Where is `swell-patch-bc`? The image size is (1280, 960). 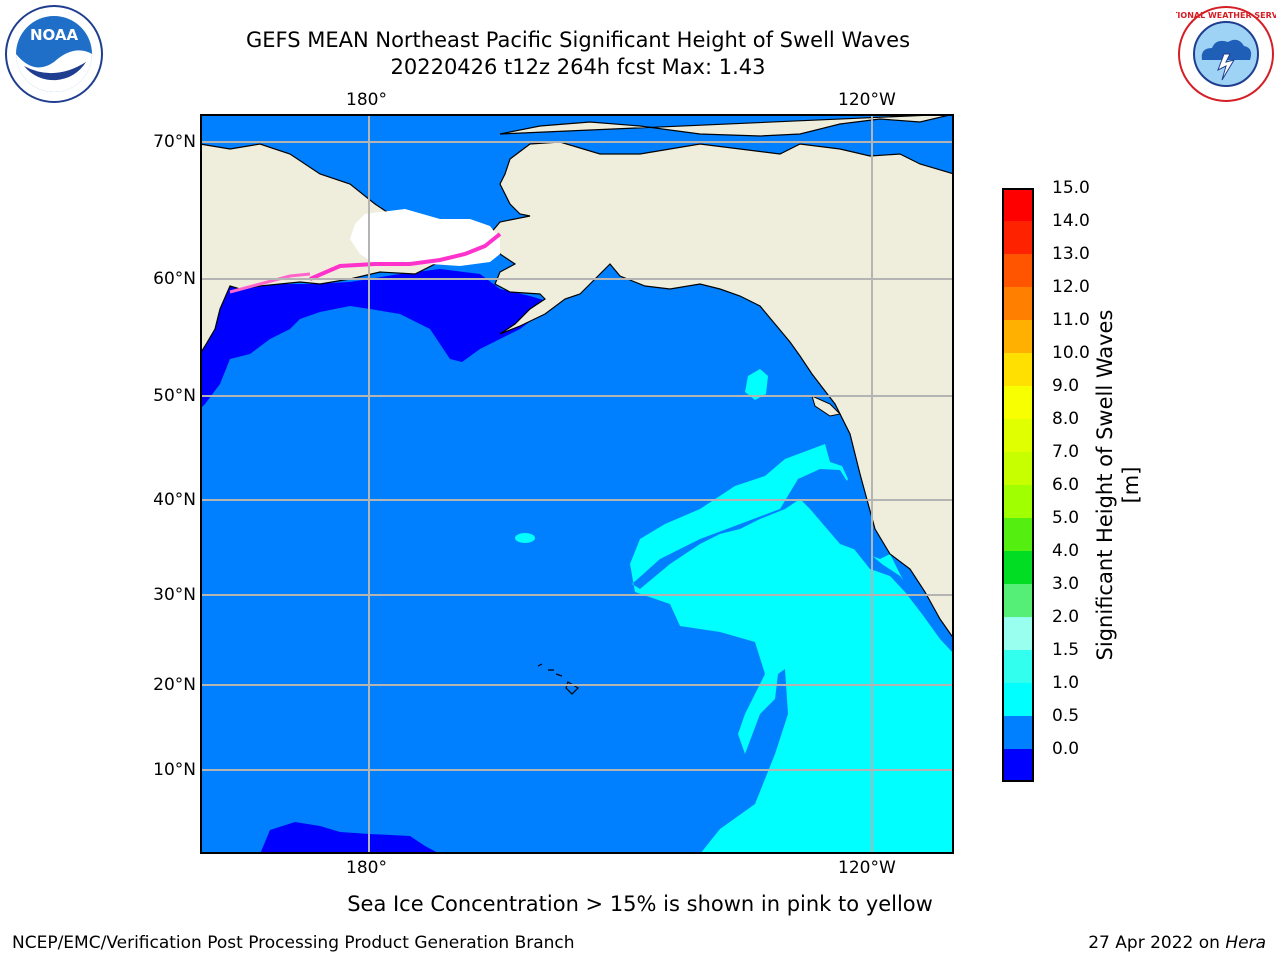 swell-patch-bc is located at coordinates (756, 384).